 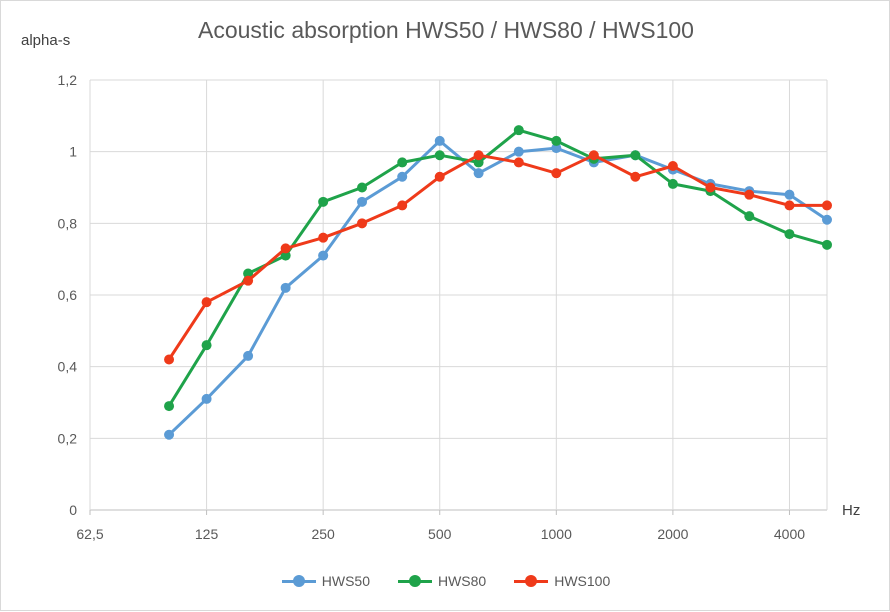 I want to click on y-tick-label: 0,8, so click(x=68, y=223).